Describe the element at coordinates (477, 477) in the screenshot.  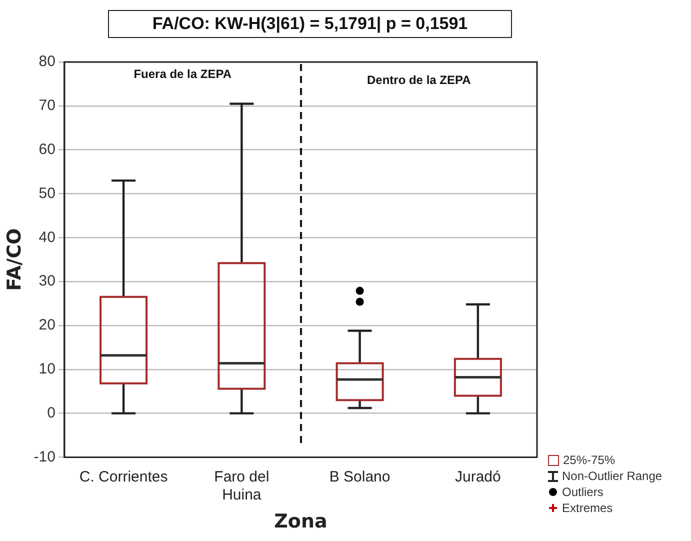
I see `x-tick-label: Juradó` at that location.